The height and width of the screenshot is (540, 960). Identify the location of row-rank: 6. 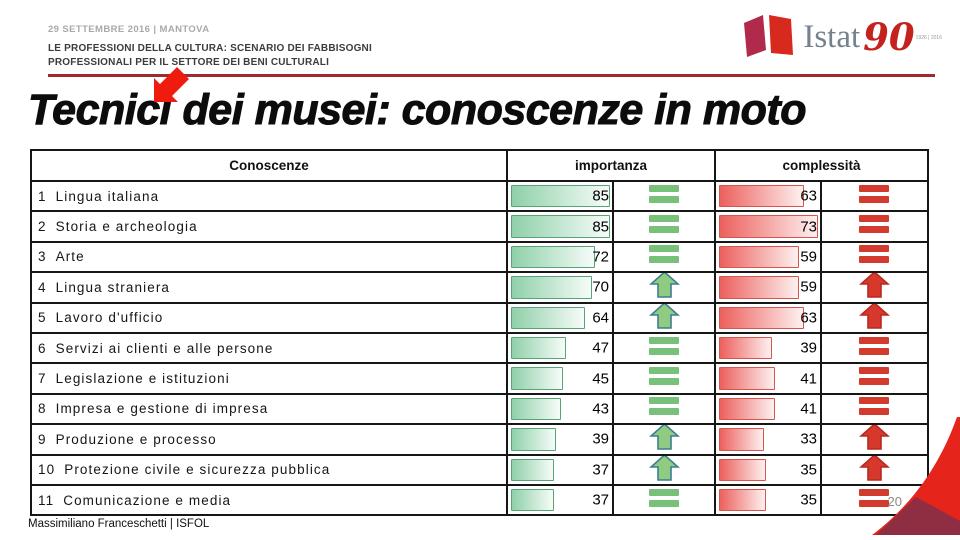
(42, 348).